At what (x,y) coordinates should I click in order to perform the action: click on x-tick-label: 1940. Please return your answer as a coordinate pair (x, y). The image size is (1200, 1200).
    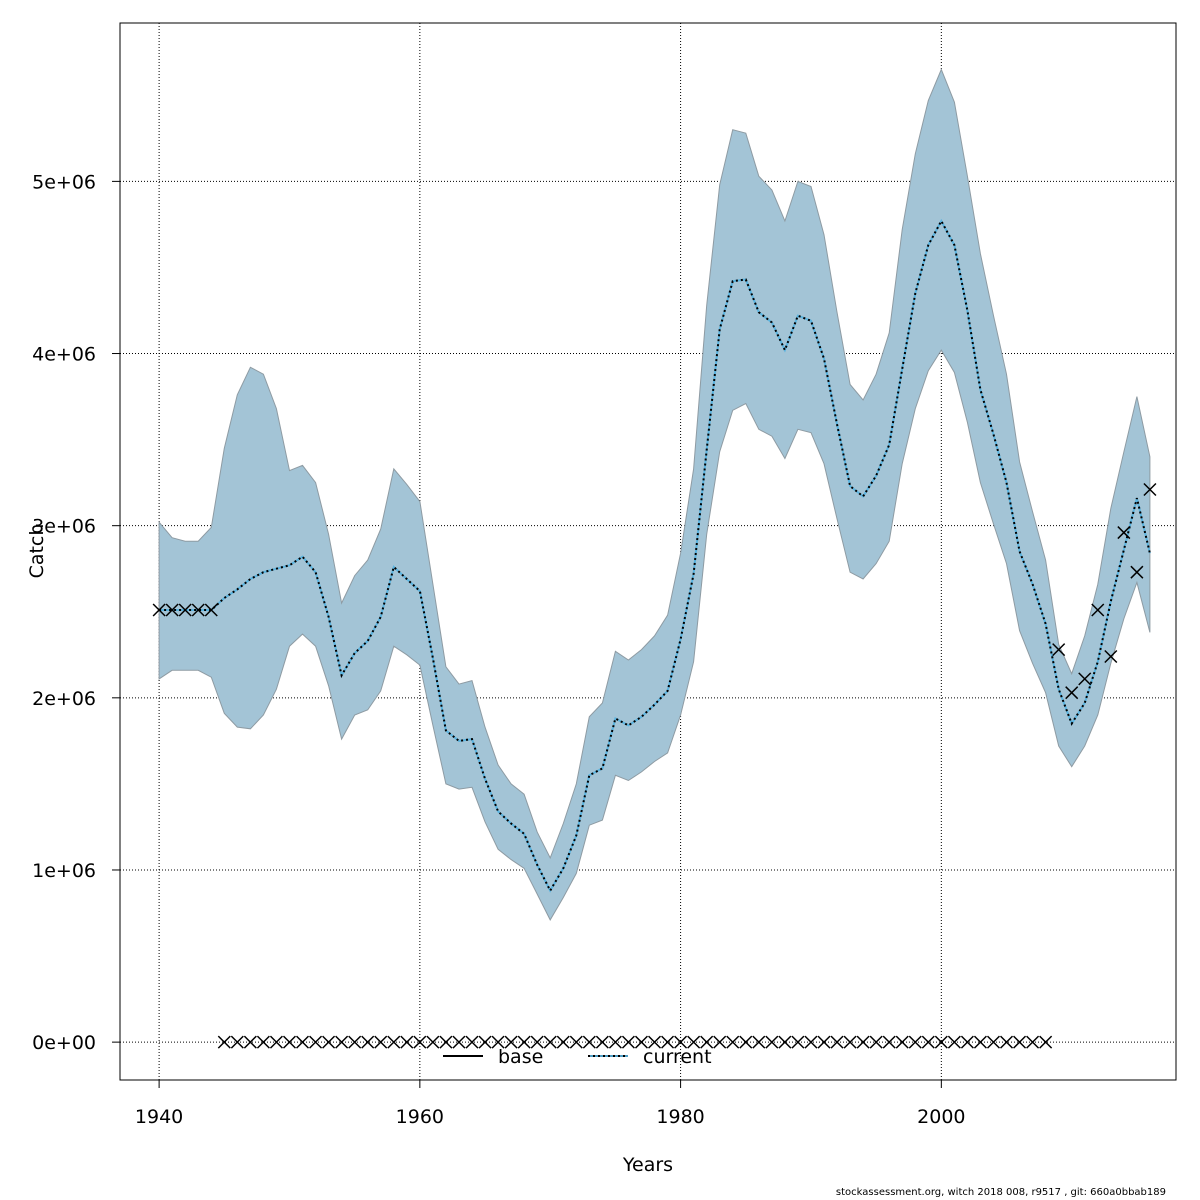
    Looking at the image, I should click on (159, 1117).